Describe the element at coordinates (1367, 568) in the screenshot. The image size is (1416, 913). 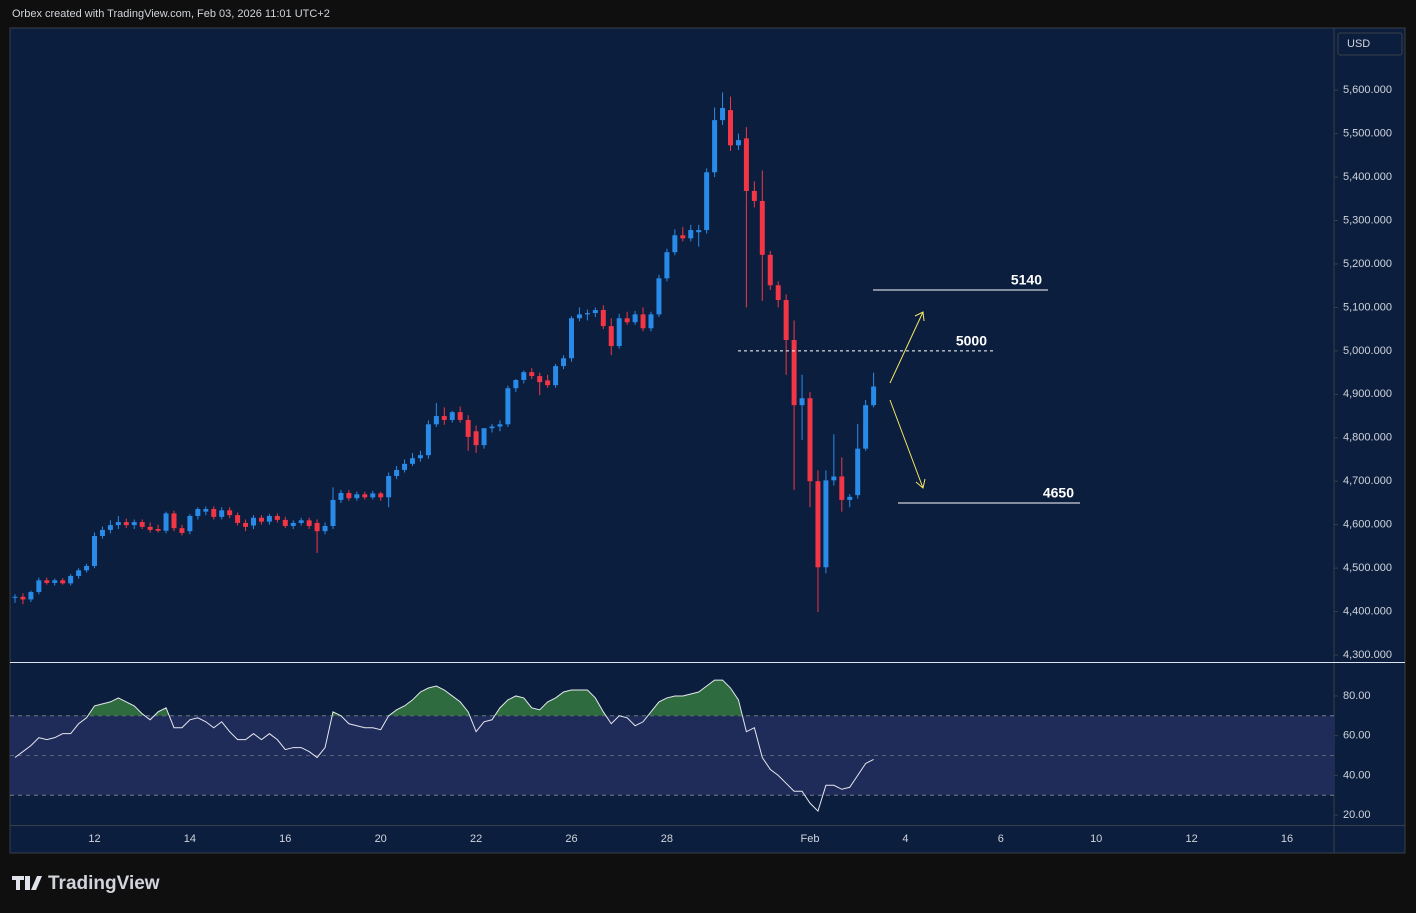
I see `y-tick-label: 4,500.000` at that location.